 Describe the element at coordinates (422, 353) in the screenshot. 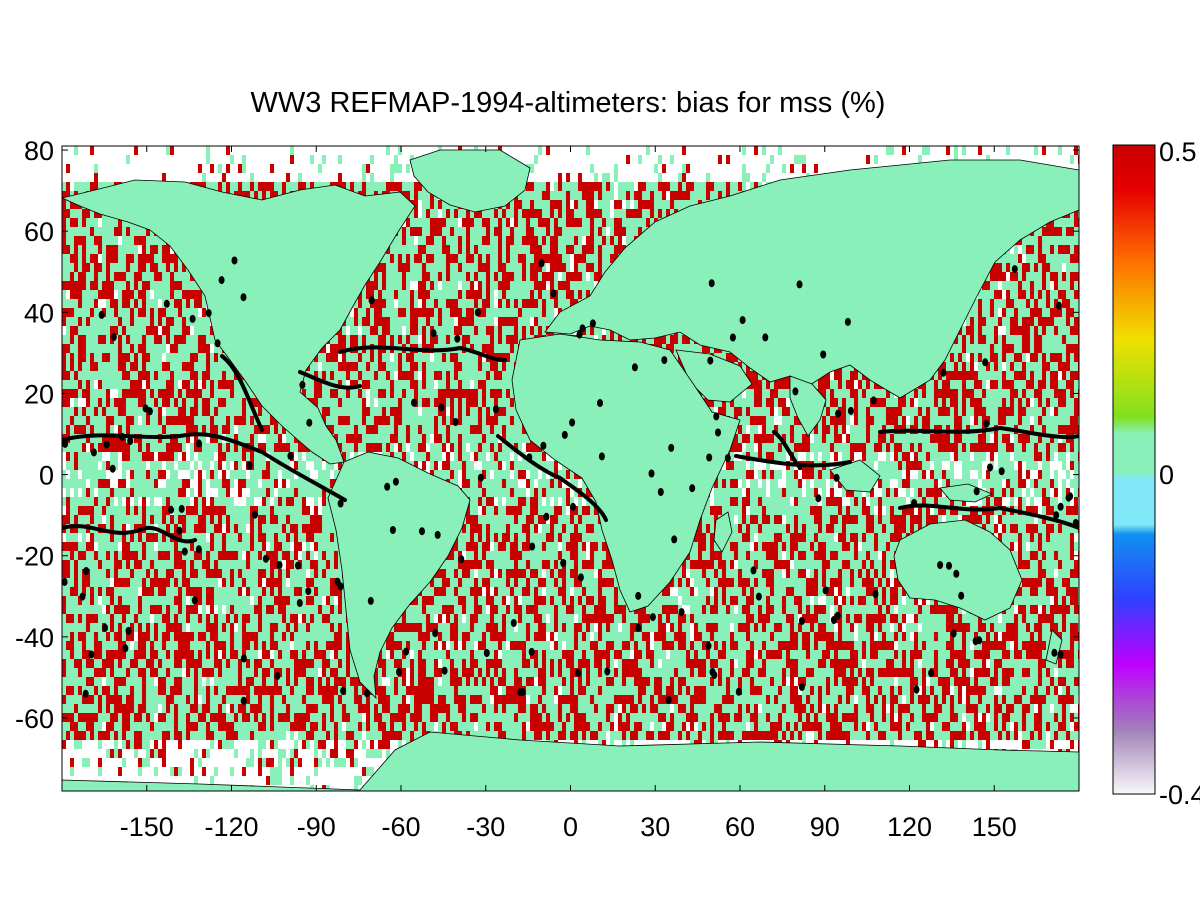

I see `contour-atlantic-north` at that location.